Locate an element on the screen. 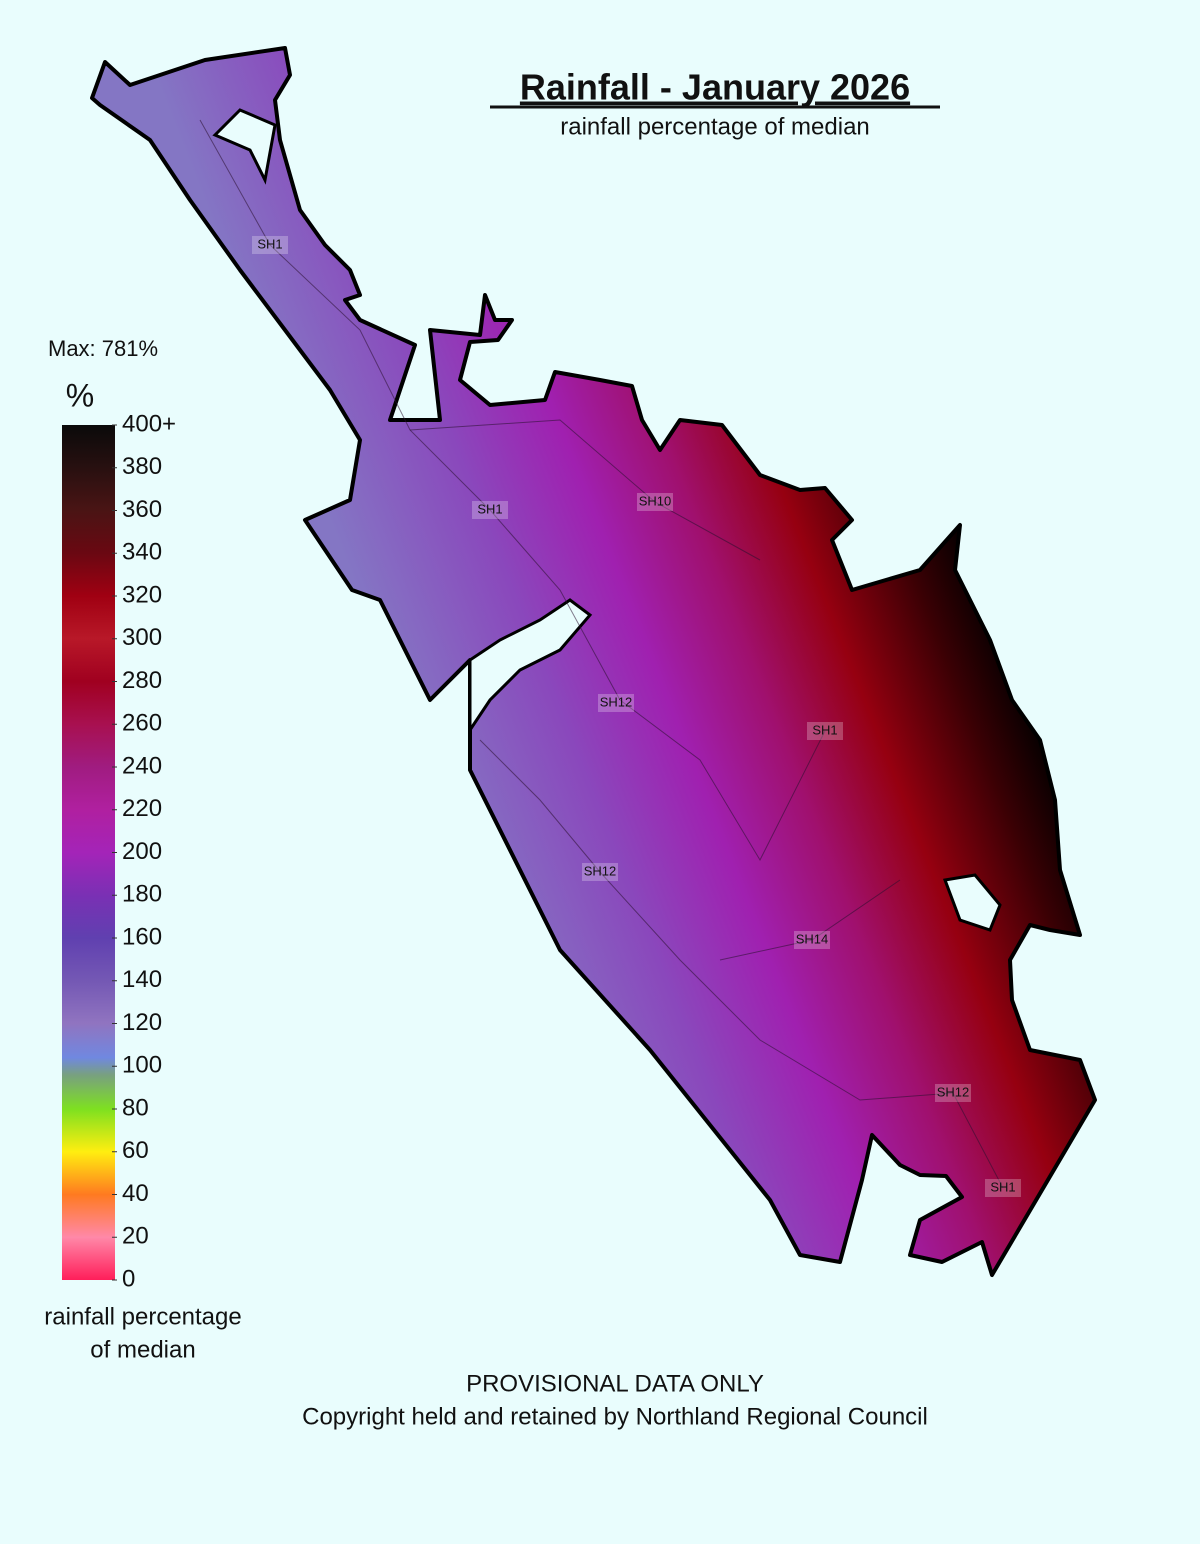 Image resolution: width=1200 pixels, height=1544 pixels. scale-label: 180 is located at coordinates (142, 894).